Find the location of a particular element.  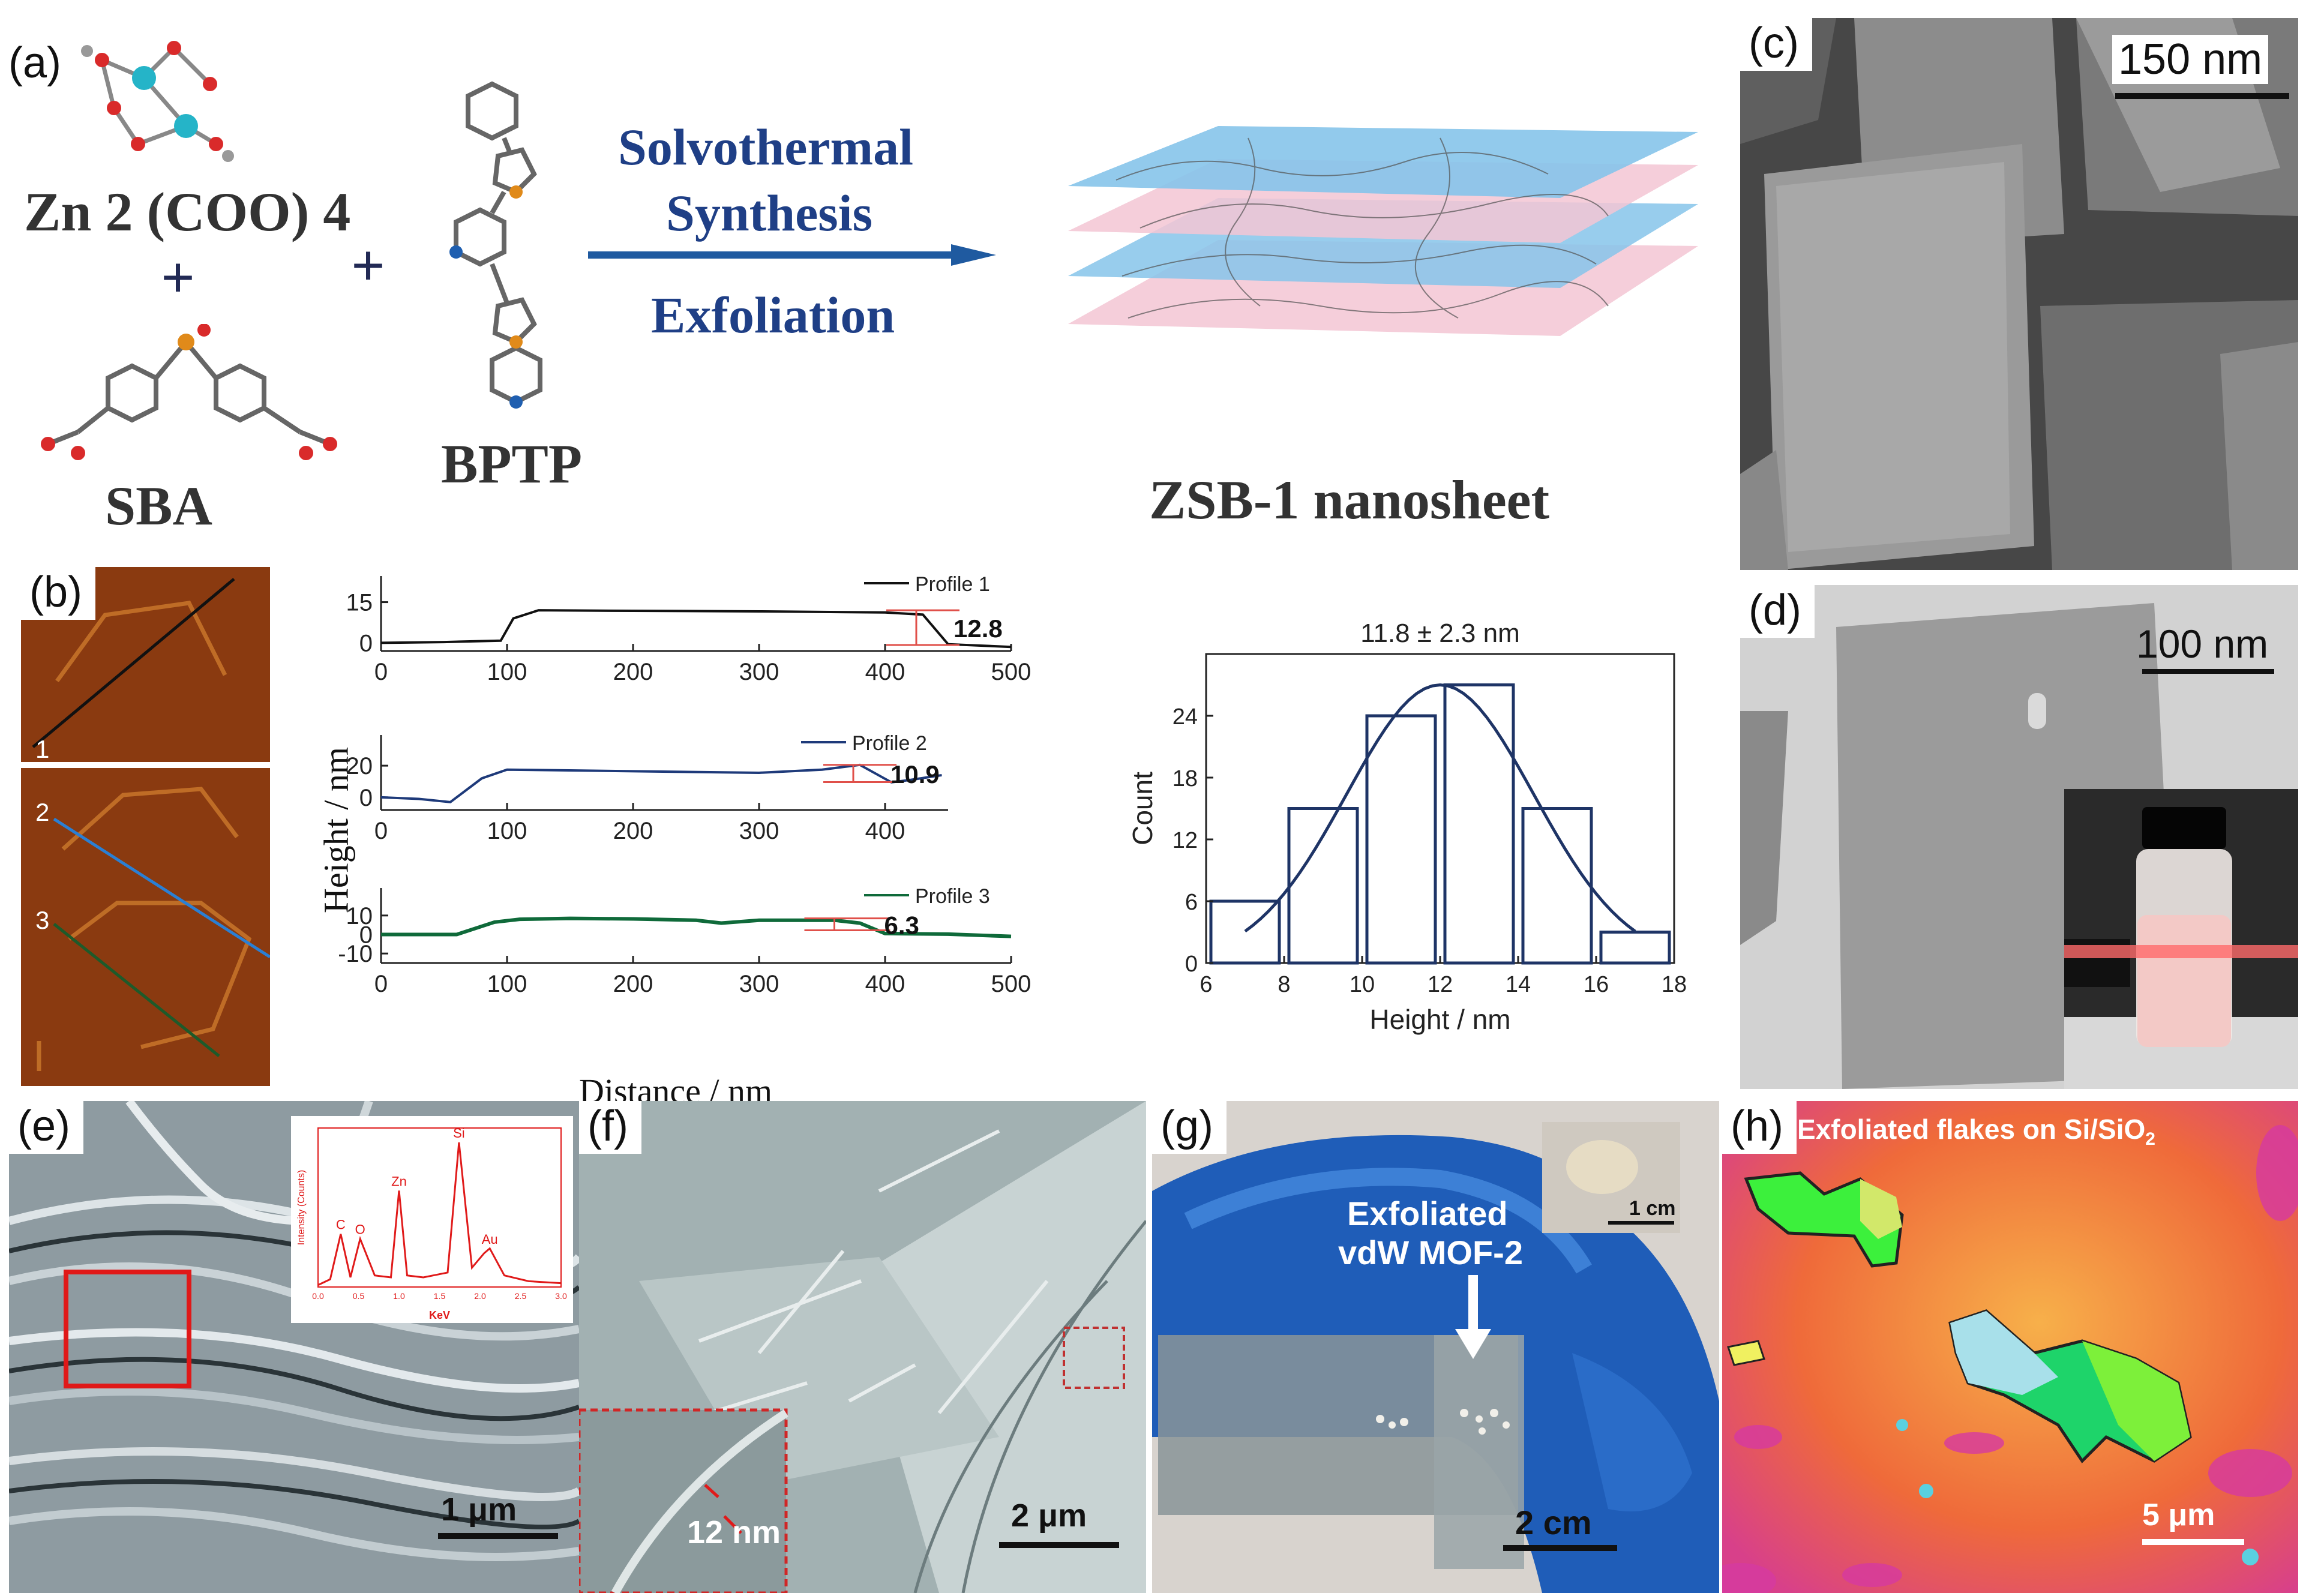

profile-3-ytick-label: 10 is located at coordinates (359, 916).